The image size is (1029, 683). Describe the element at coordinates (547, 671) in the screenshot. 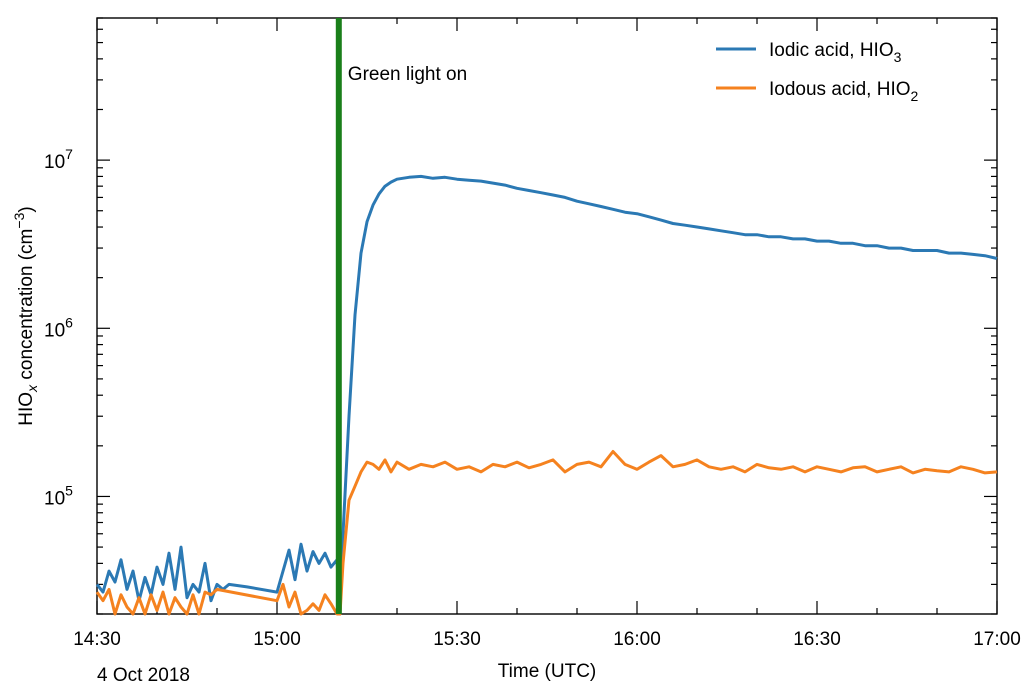

I see `x-axis-title: Time (UTC)` at that location.